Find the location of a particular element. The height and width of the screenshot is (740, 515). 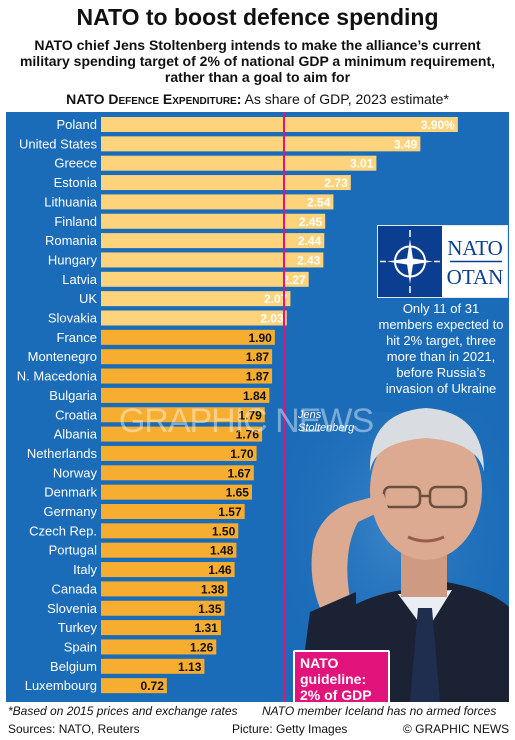

nato-logo: NATO OTAN is located at coordinates (442, 261).